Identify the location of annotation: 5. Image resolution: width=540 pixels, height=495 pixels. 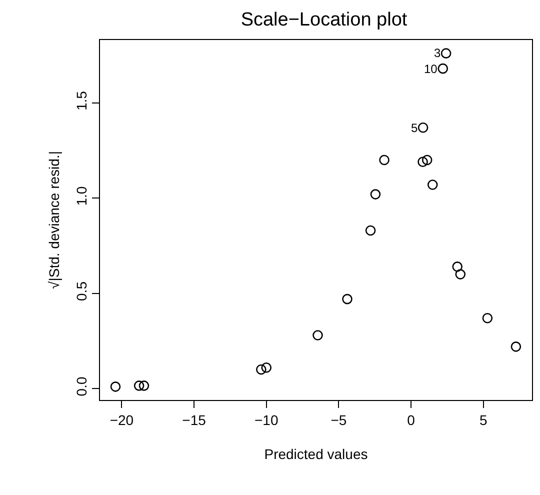
(414, 128).